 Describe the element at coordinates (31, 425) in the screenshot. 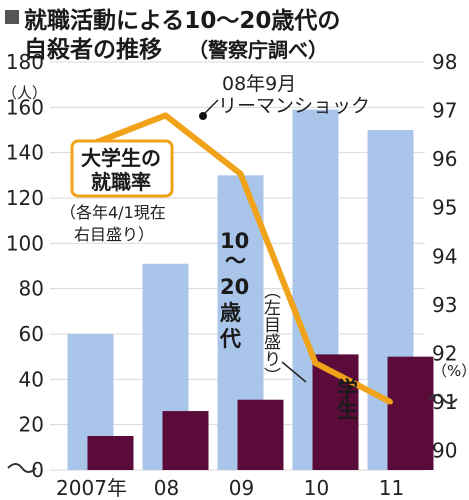

I see `left-tick-label: 20` at that location.